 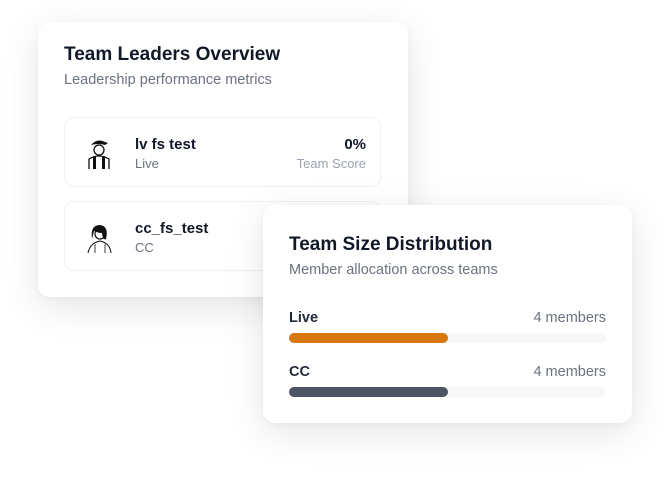 I want to click on card-subtitle: Leadership performance metrics, so click(x=168, y=80).